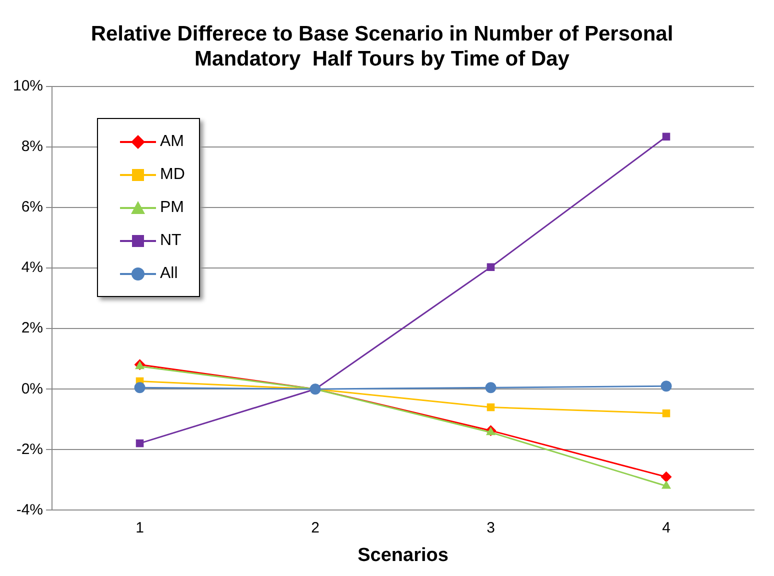  What do you see at coordinates (172, 141) in the screenshot?
I see `legend-label: AM` at bounding box center [172, 141].